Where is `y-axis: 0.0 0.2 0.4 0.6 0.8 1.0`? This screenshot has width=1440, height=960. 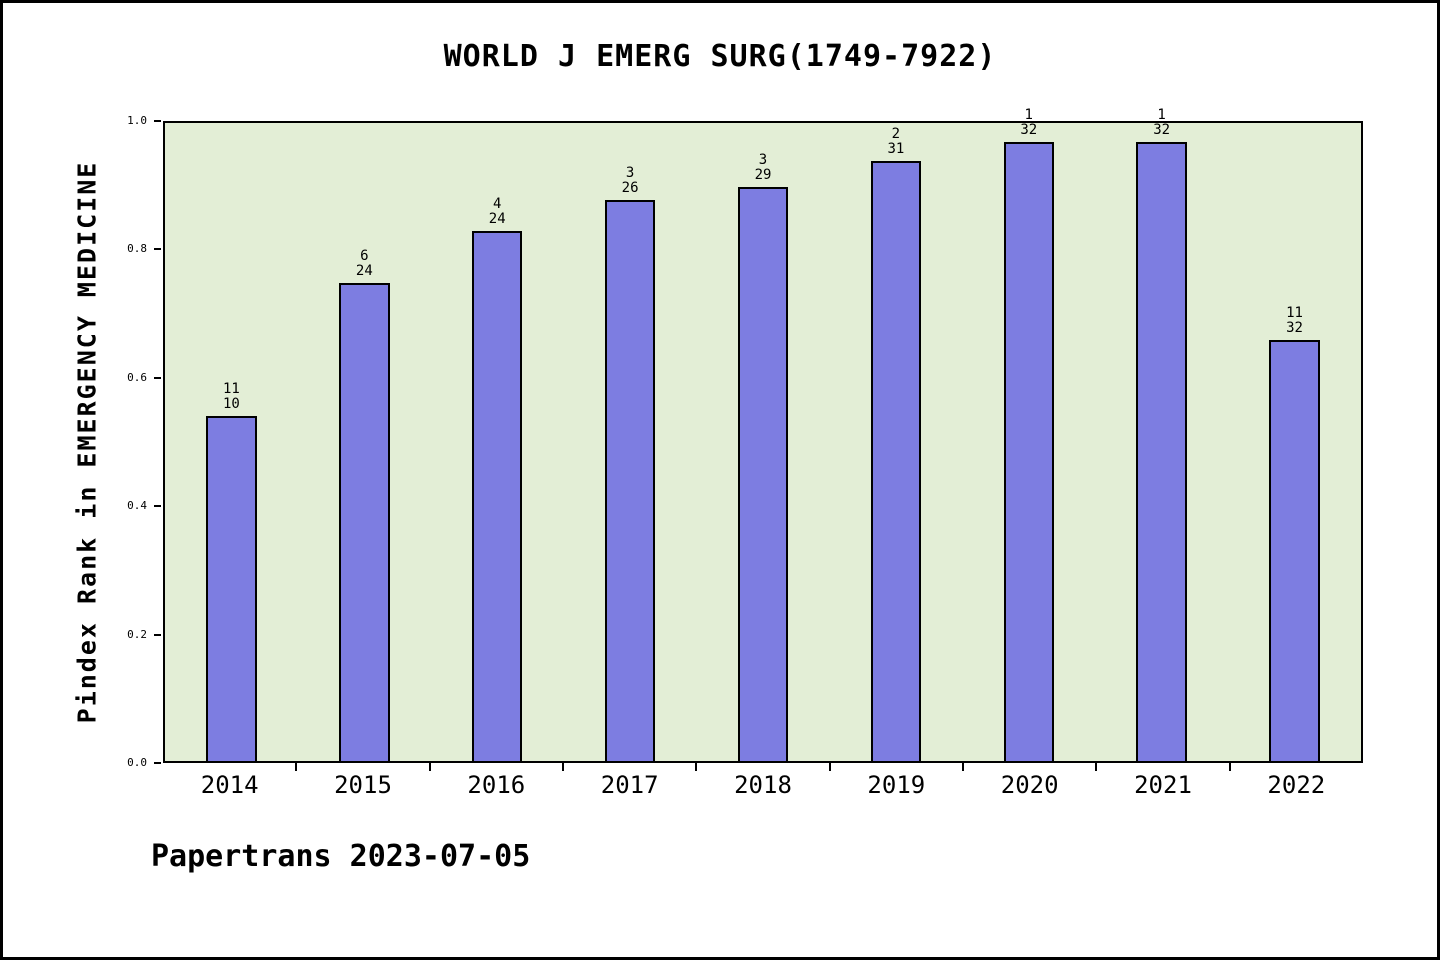
y-axis: 0.0 0.2 0.4 0.6 0.8 1.0 is located at coordinates (82, 442).